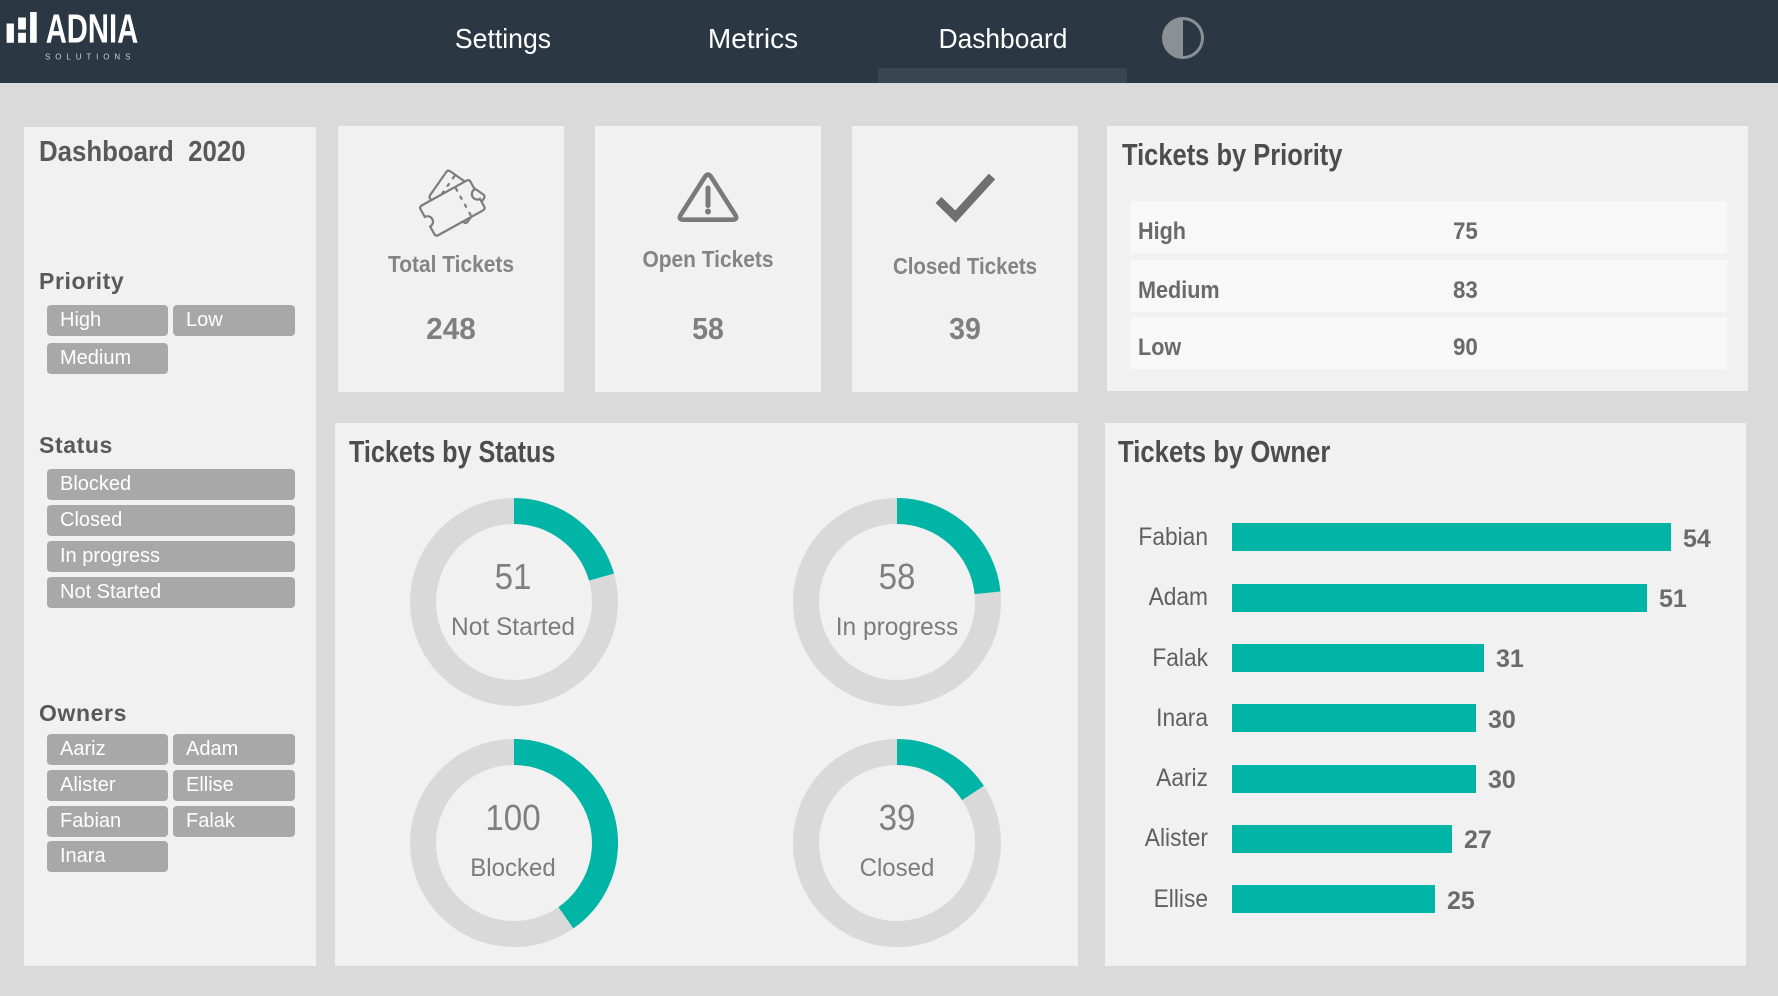  What do you see at coordinates (90, 56) in the screenshot?
I see `svg-text: SOLUTIONS` at bounding box center [90, 56].